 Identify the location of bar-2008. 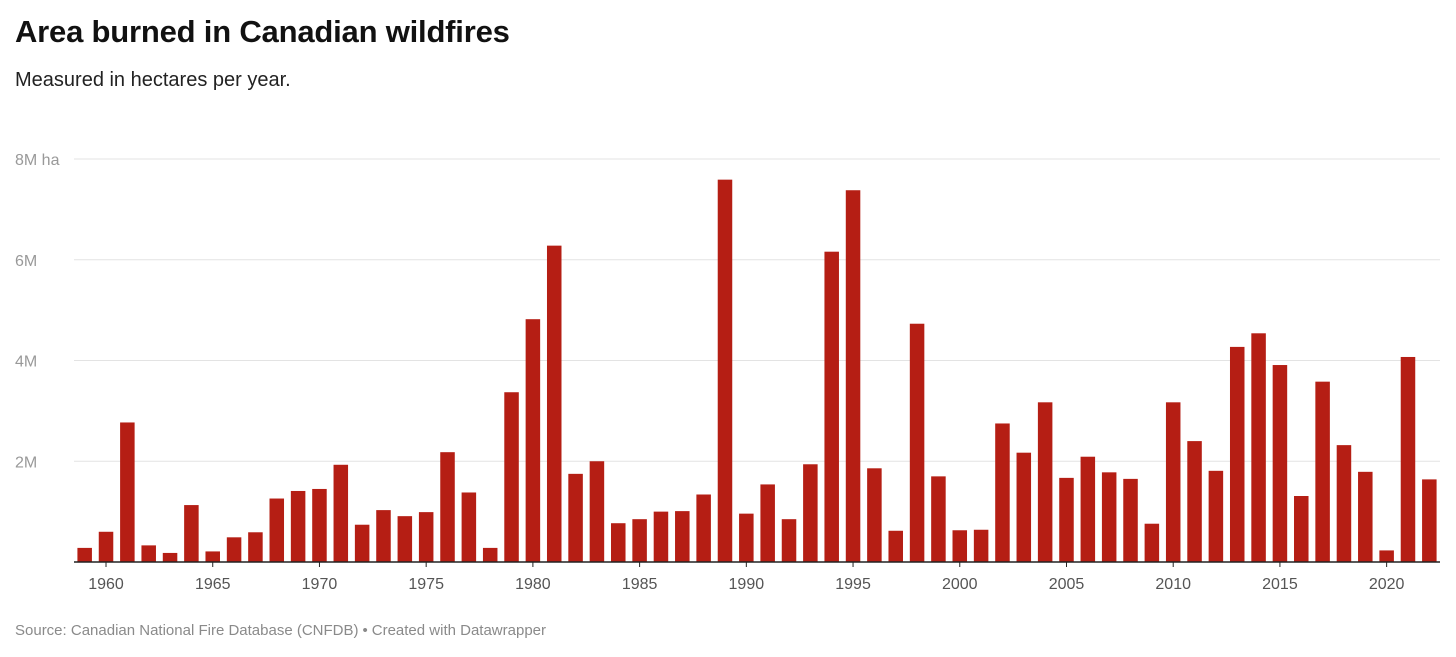
(1130, 520).